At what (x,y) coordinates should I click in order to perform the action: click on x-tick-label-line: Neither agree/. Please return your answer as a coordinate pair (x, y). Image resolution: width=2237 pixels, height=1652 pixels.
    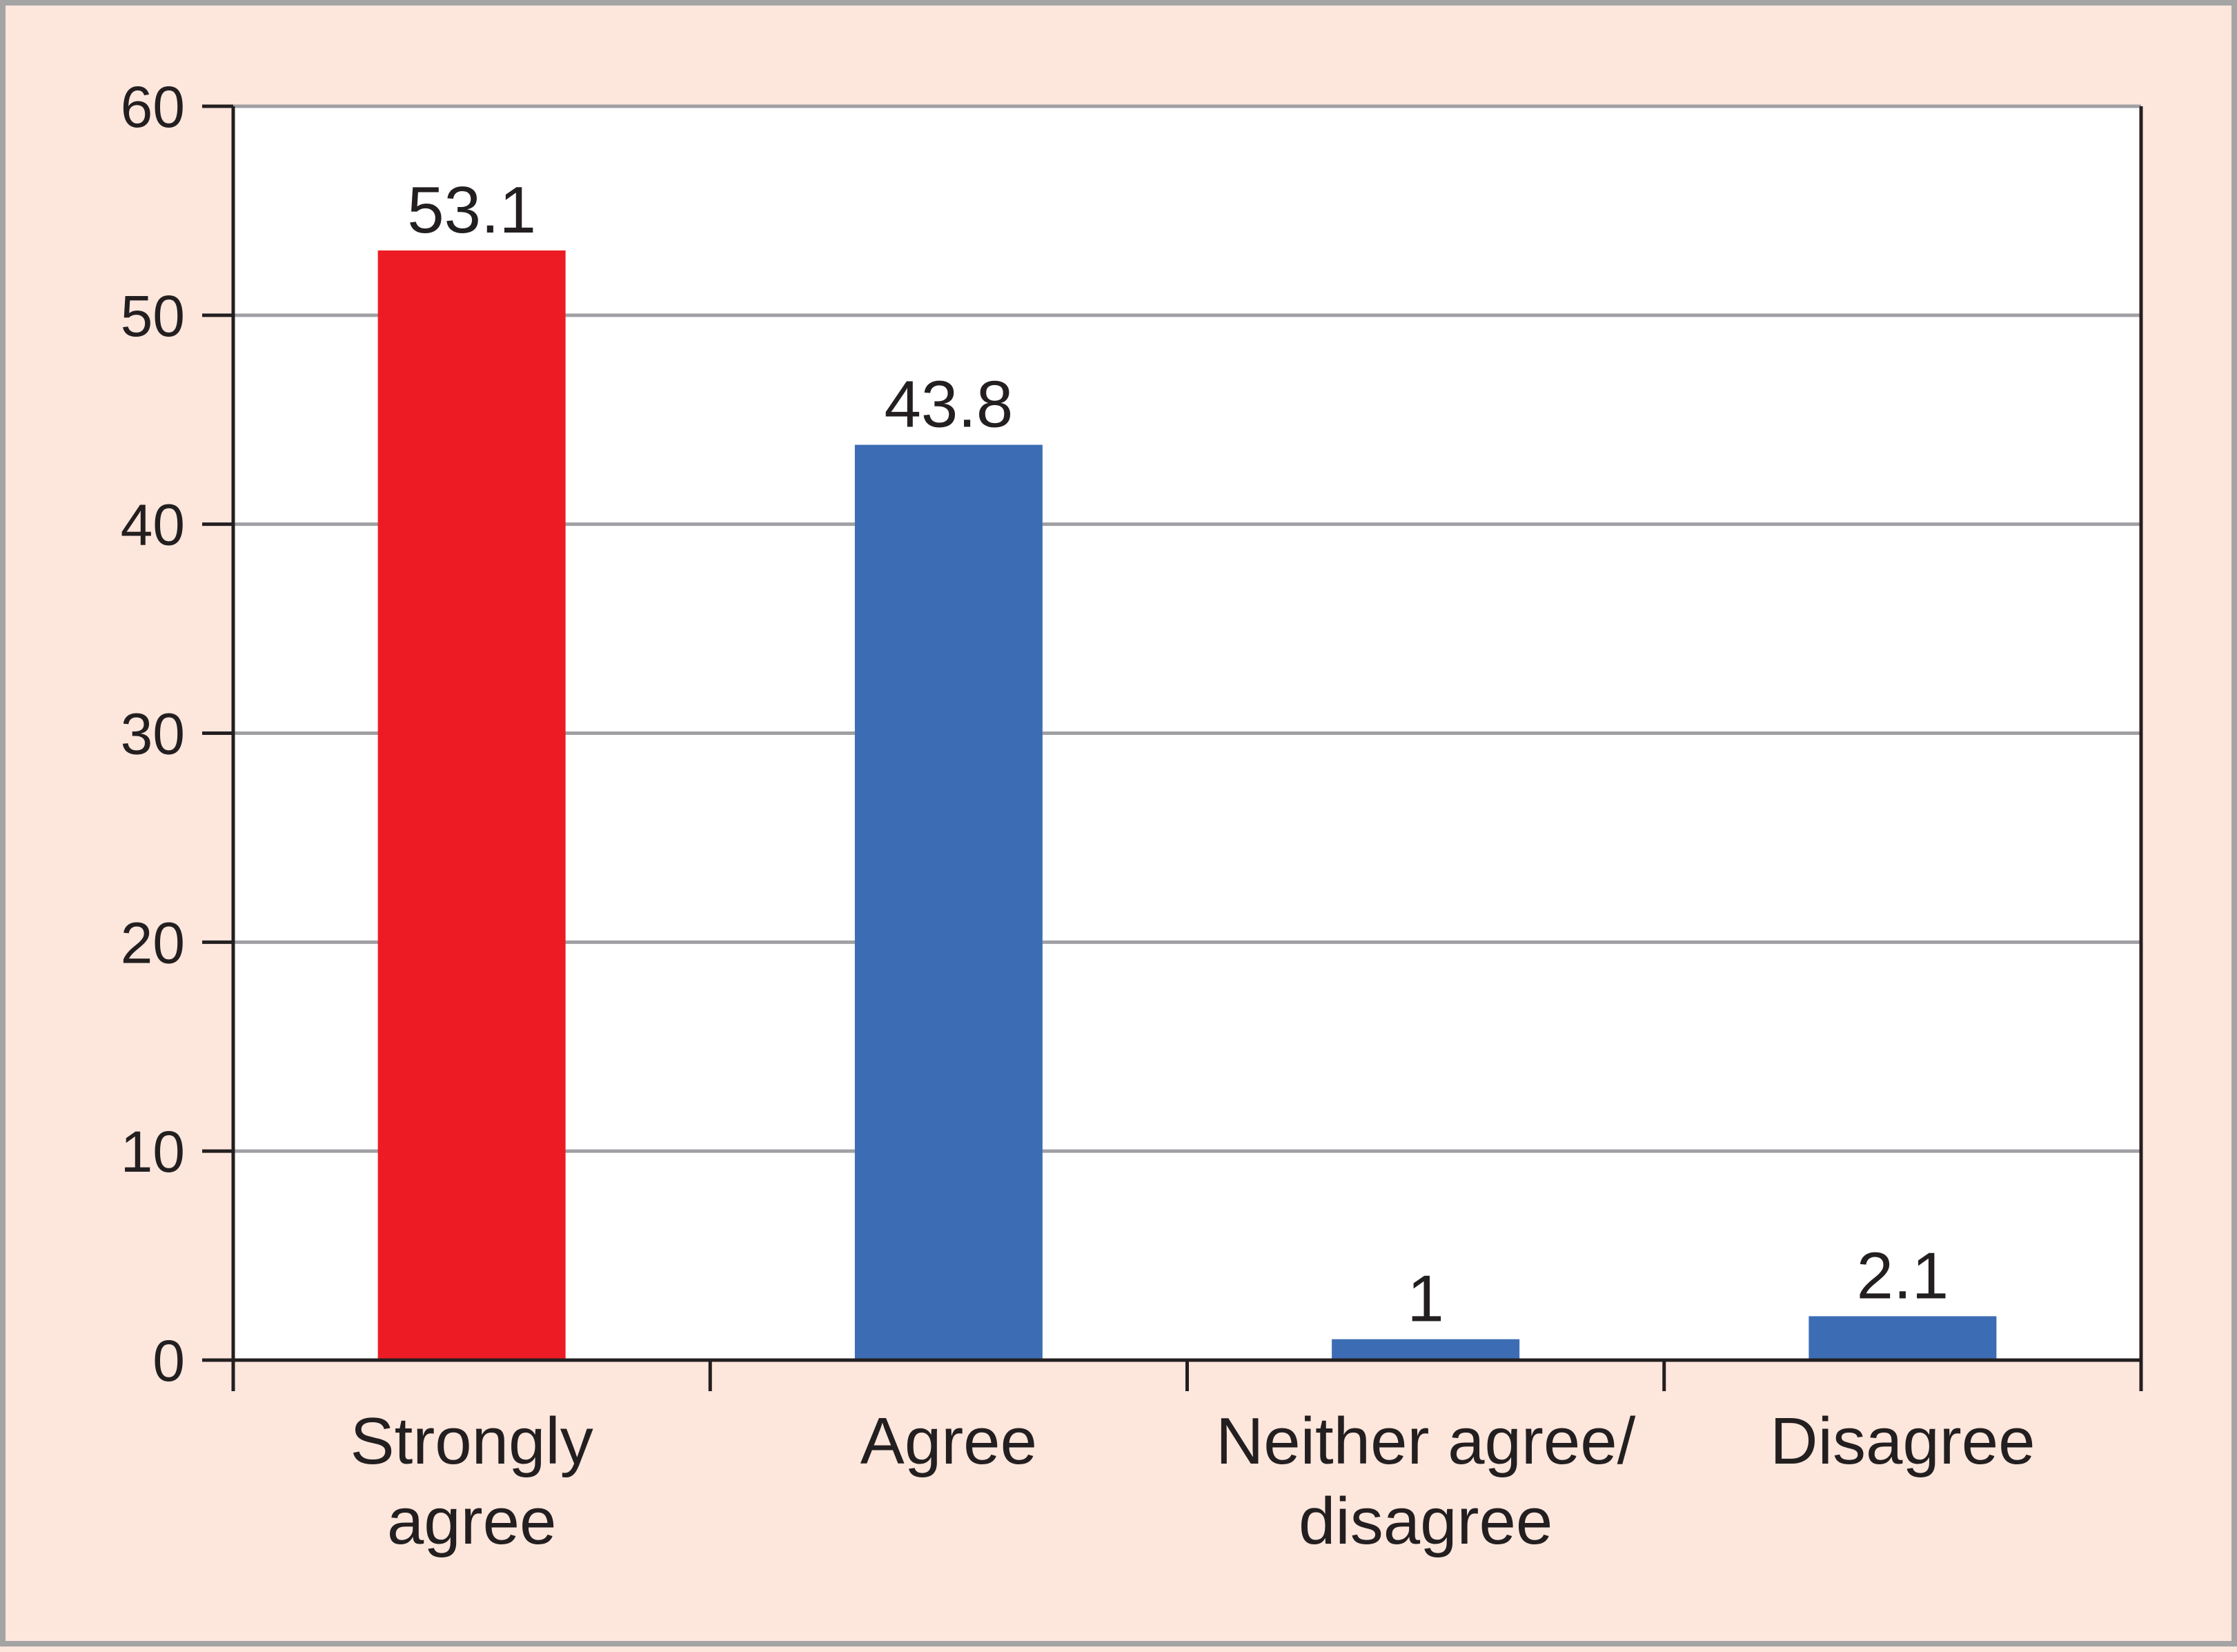
    Looking at the image, I should click on (1426, 1441).